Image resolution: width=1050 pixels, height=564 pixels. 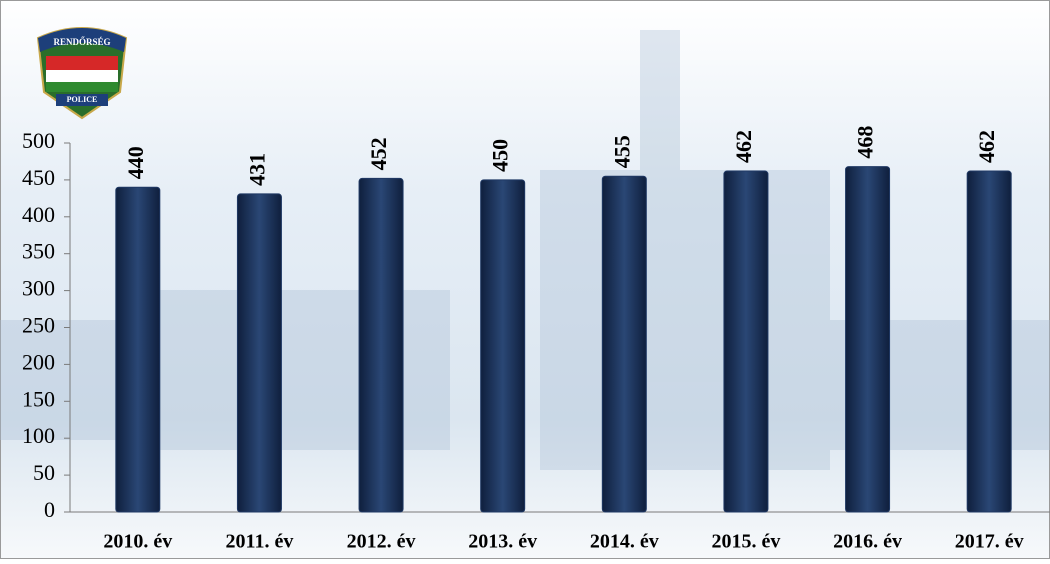 I want to click on x-tick-label: 2015. év, so click(x=745, y=542).